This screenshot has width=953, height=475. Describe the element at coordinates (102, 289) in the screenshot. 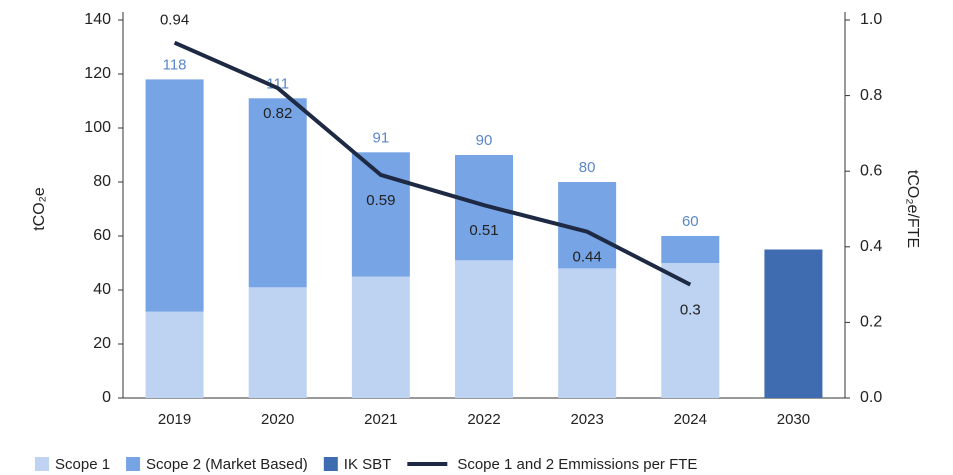

I see `y-tick-label: 40` at that location.